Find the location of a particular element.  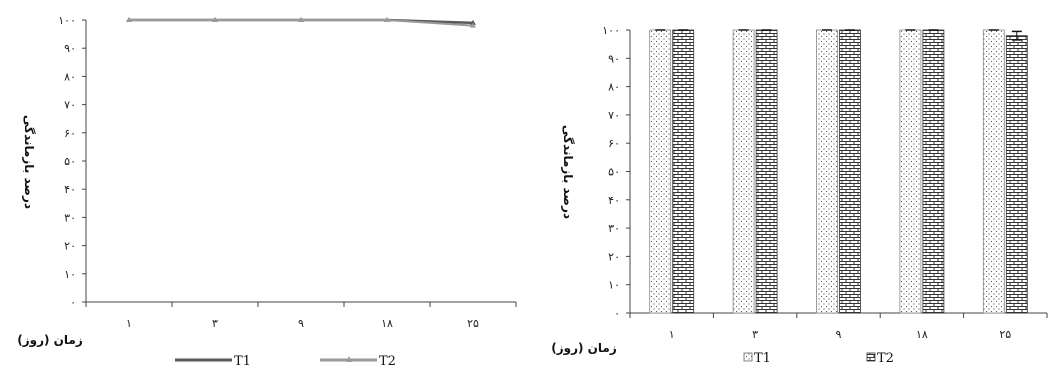

bar-x-tick-label: ۱ is located at coordinates (672, 334).